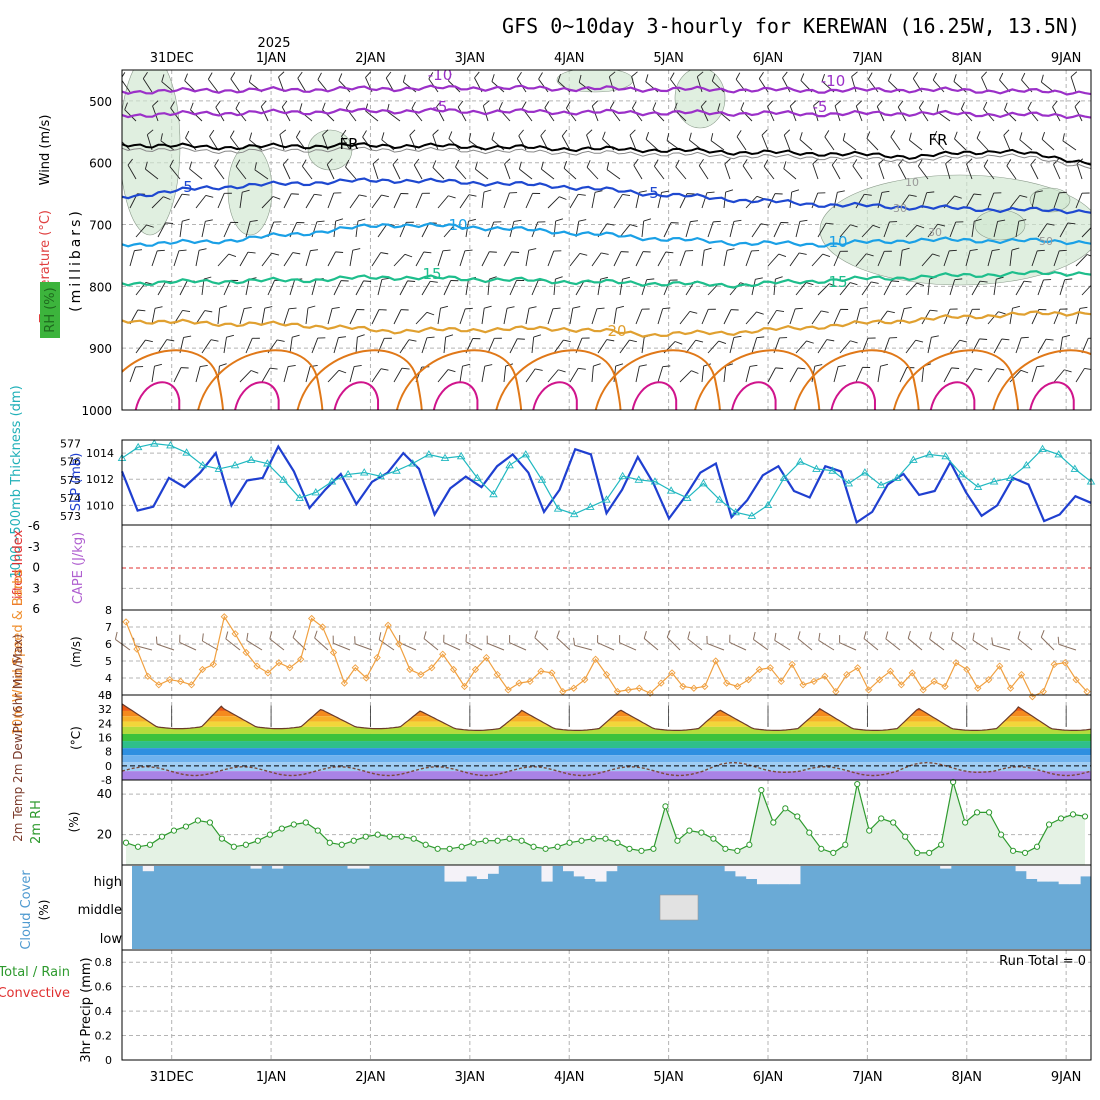  Describe the element at coordinates (70, 462) in the screenshot. I see `thickness-tick: 576` at that location.